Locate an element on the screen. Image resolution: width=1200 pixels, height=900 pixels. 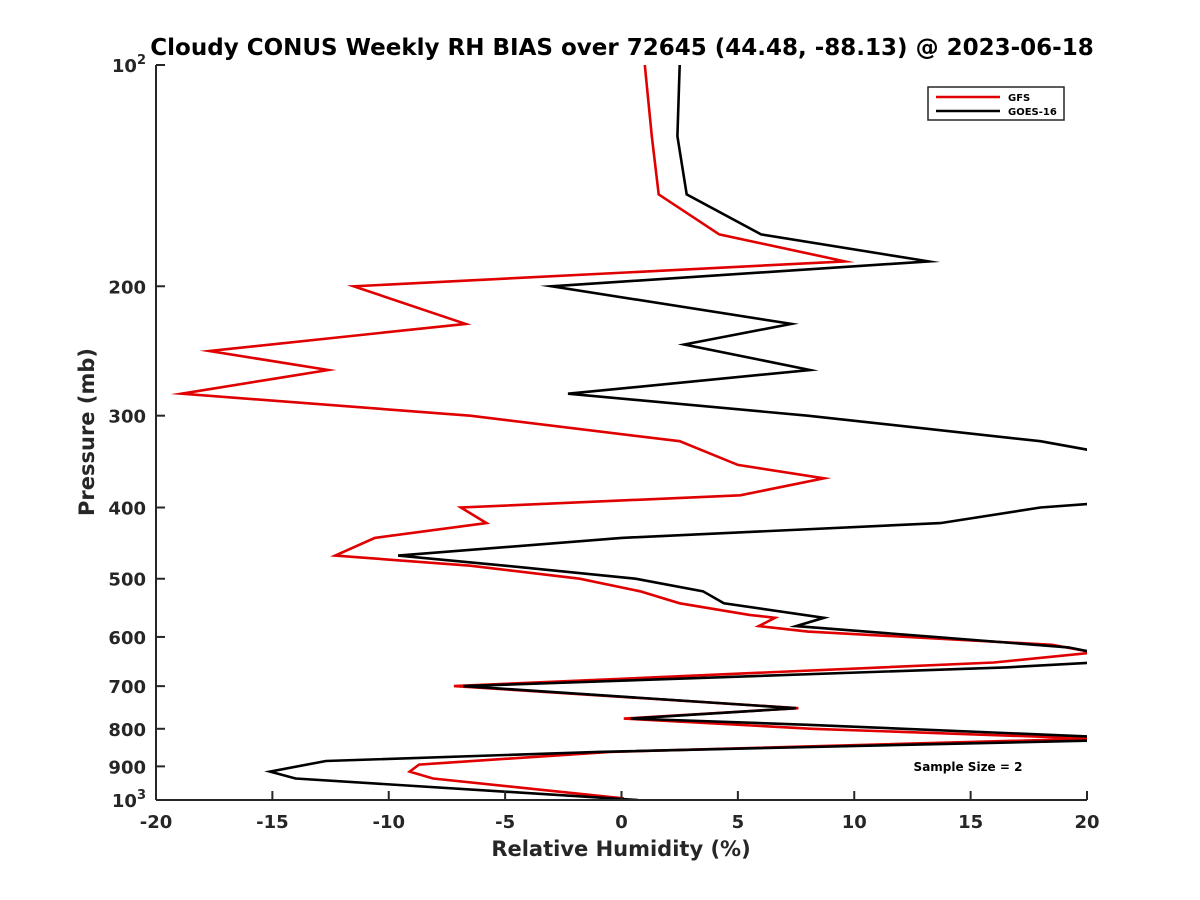
x-tick-label: 5 is located at coordinates (738, 822).